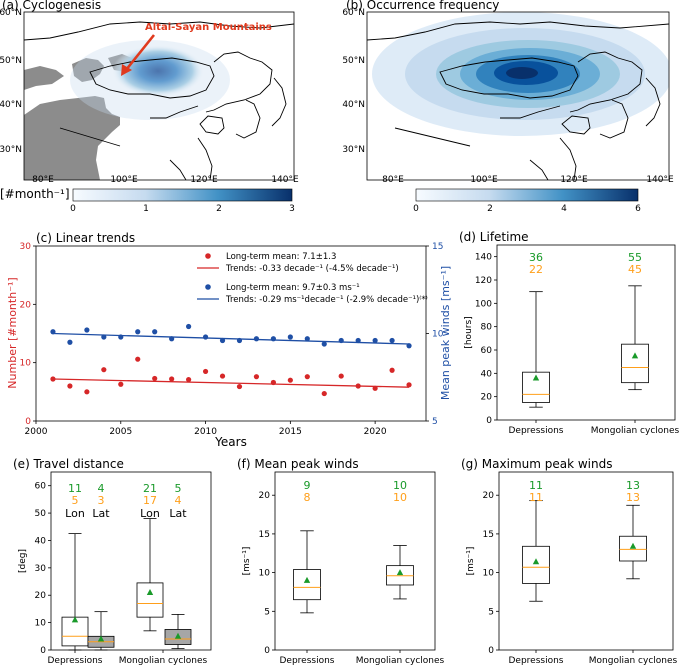 The width and height of the screenshot is (685, 665). I want to click on panel-b-frame, so click(518, 96).